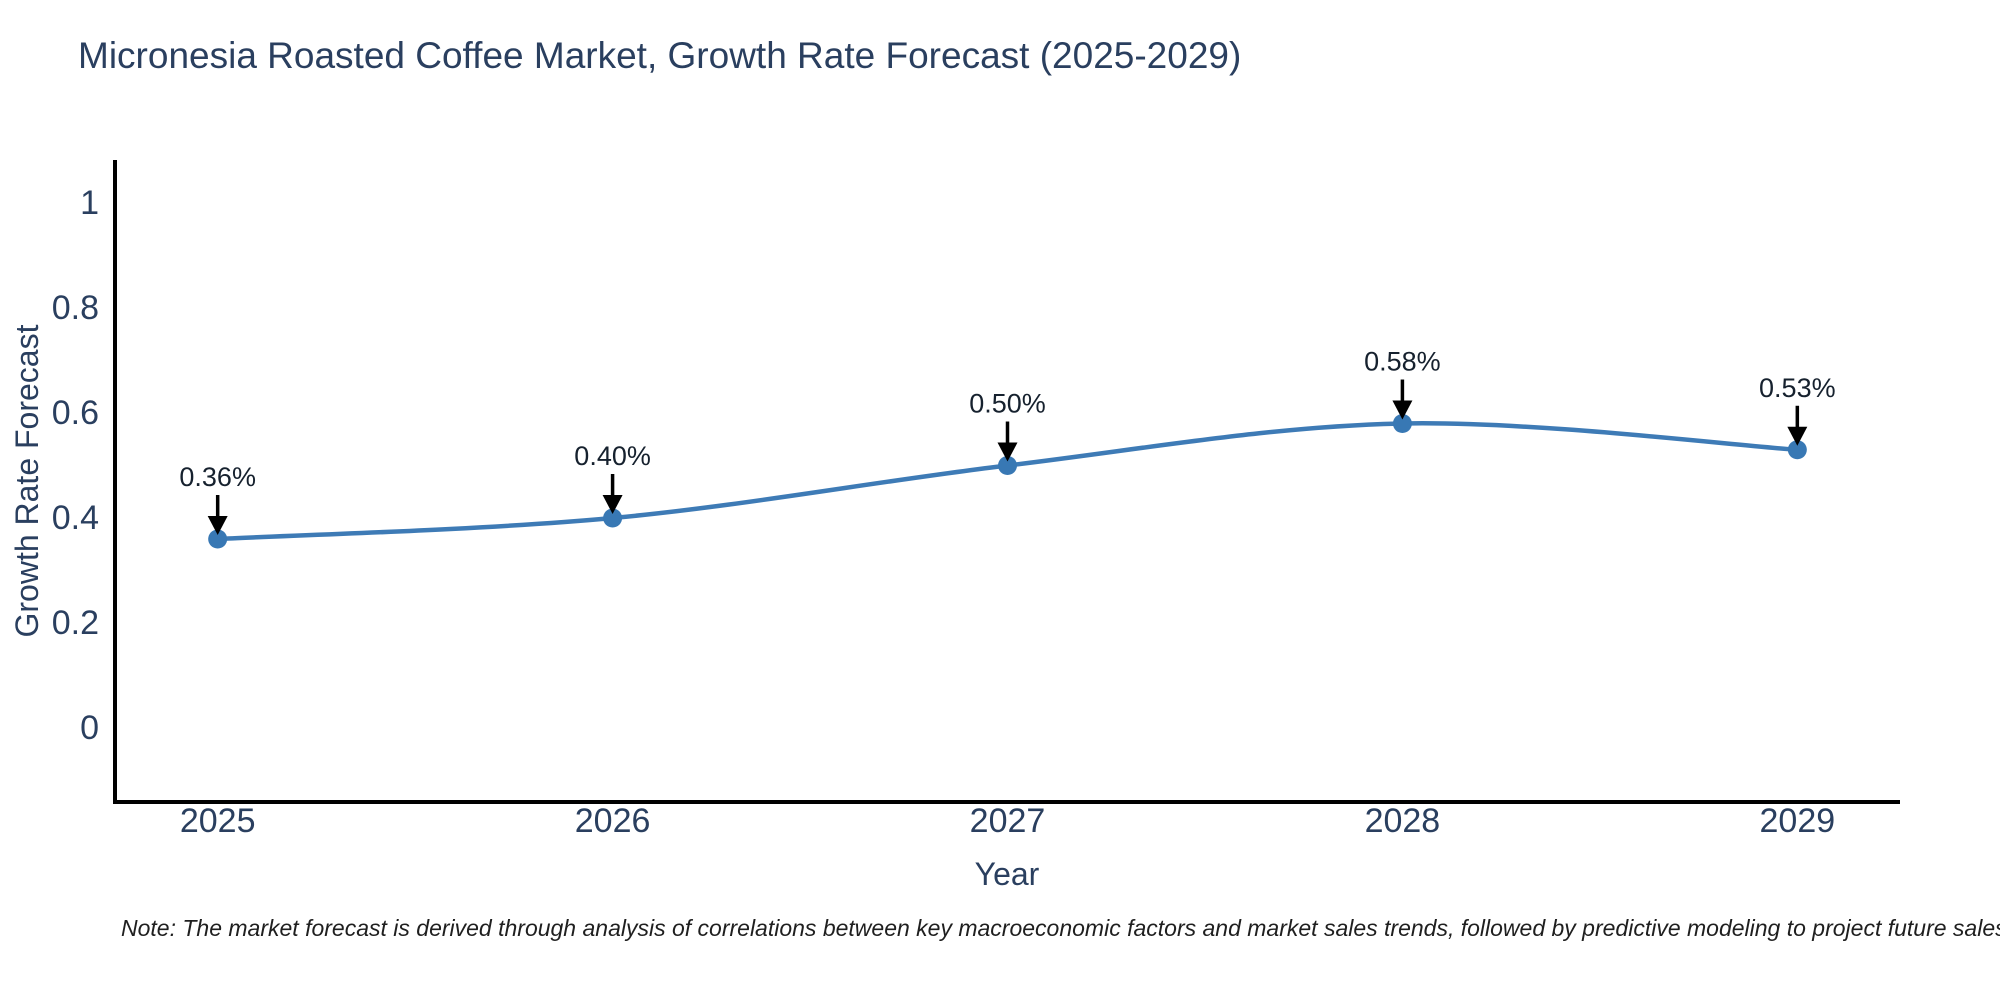  What do you see at coordinates (1403, 821) in the screenshot?
I see `x-tick-label: 2028` at bounding box center [1403, 821].